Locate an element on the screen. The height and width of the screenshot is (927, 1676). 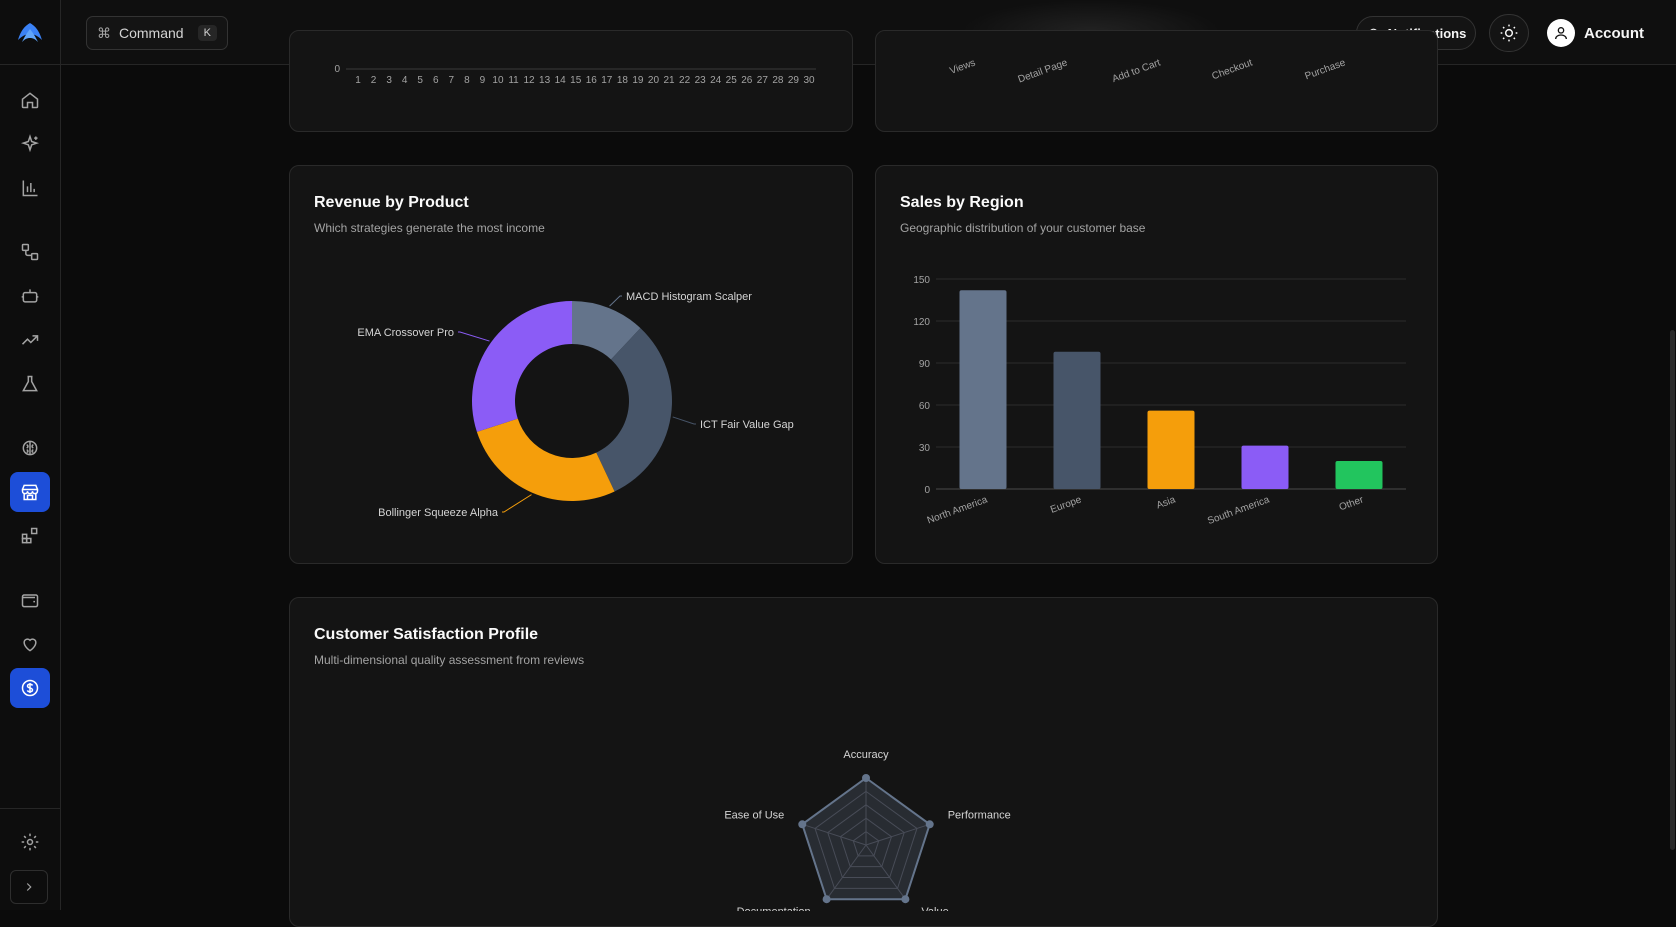
x-tick-label: 10 is located at coordinates (498, 80).